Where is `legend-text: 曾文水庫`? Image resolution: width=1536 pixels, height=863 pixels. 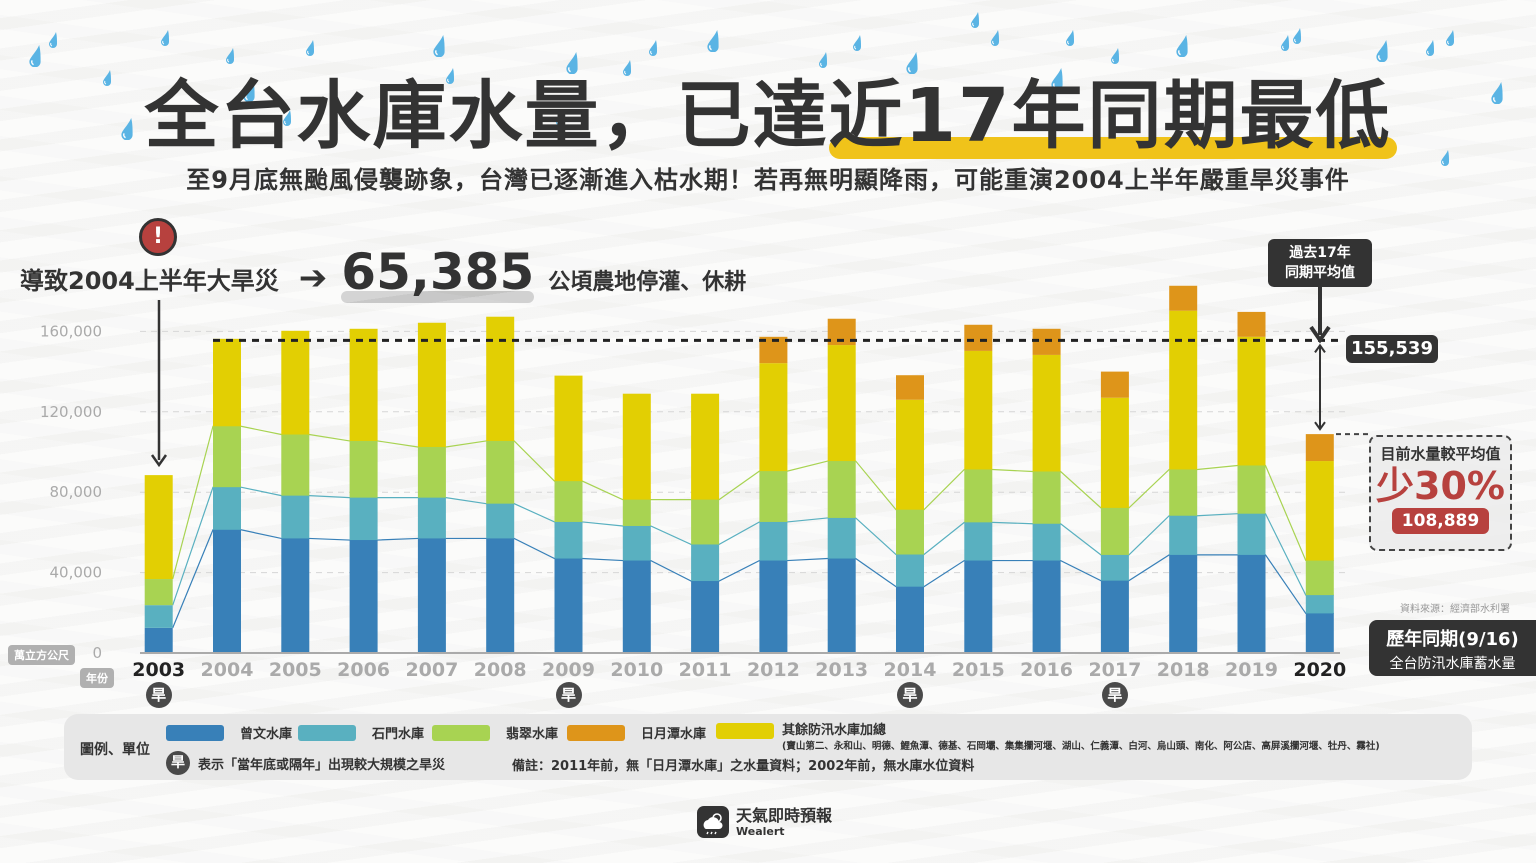 legend-text: 曾文水庫 is located at coordinates (266, 734).